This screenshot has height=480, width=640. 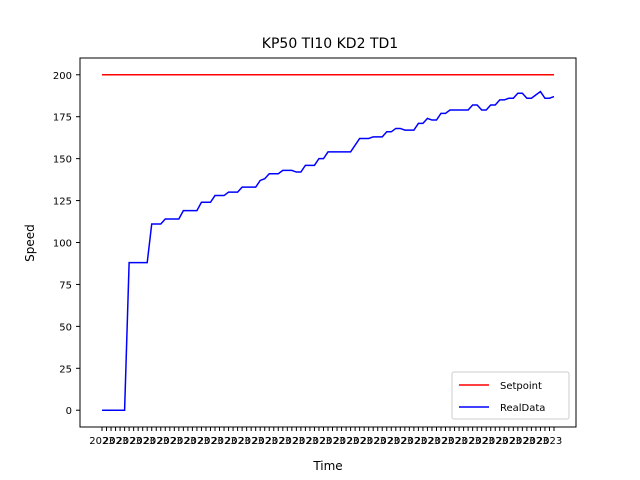 I want to click on y-axis-label: Speed, so click(x=30, y=243).